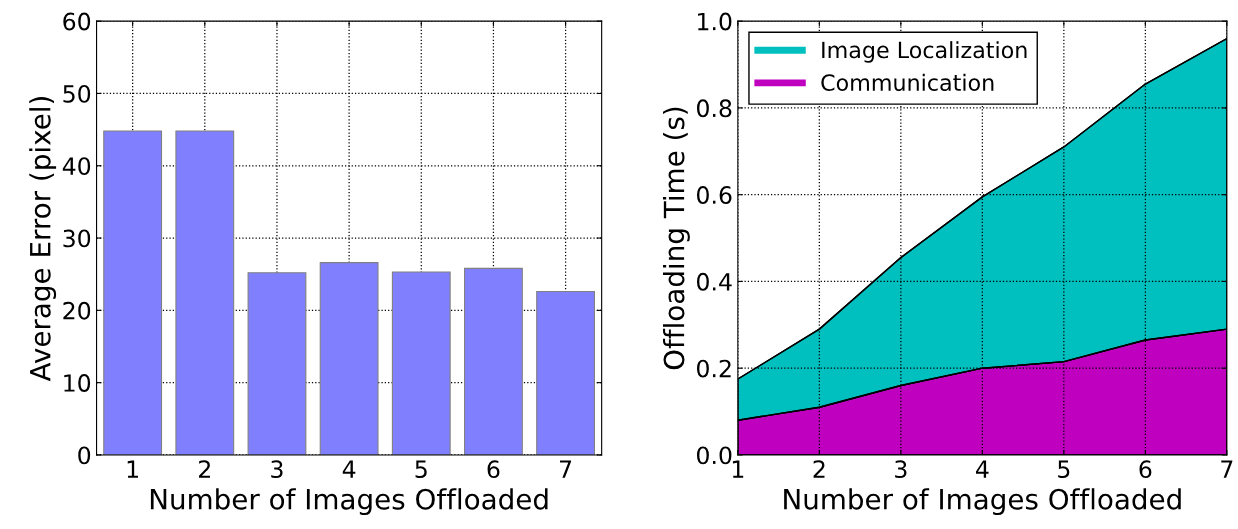 This screenshot has width=1238, height=529. What do you see at coordinates (907, 82) in the screenshot?
I see `legend-label: Communication` at bounding box center [907, 82].